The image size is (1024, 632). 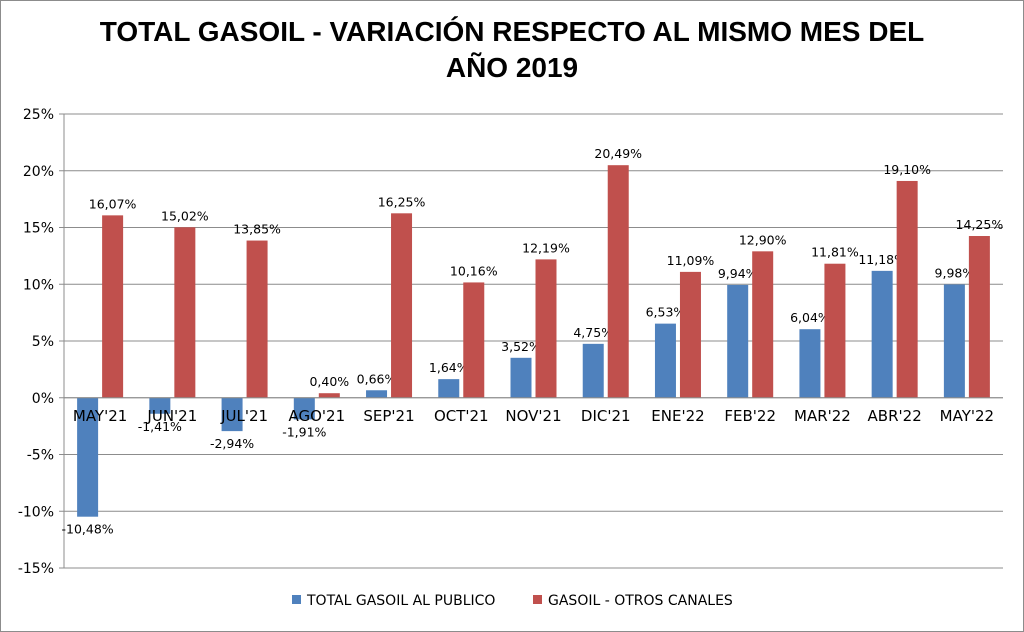 What do you see at coordinates (537, 599) in the screenshot?
I see `legend-swatch-otros-canales` at bounding box center [537, 599].